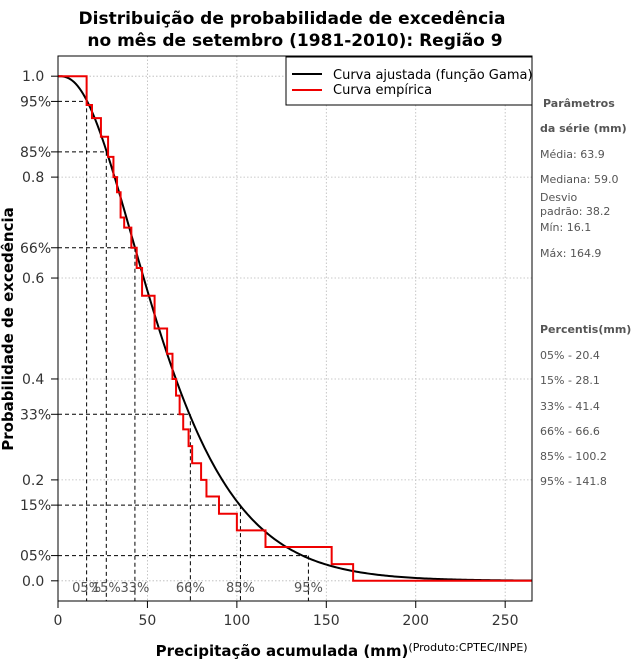 Image resolution: width=640 pixels, height=660 pixels. I want to click on percentis-heading: Percentis(mm), so click(585, 329).